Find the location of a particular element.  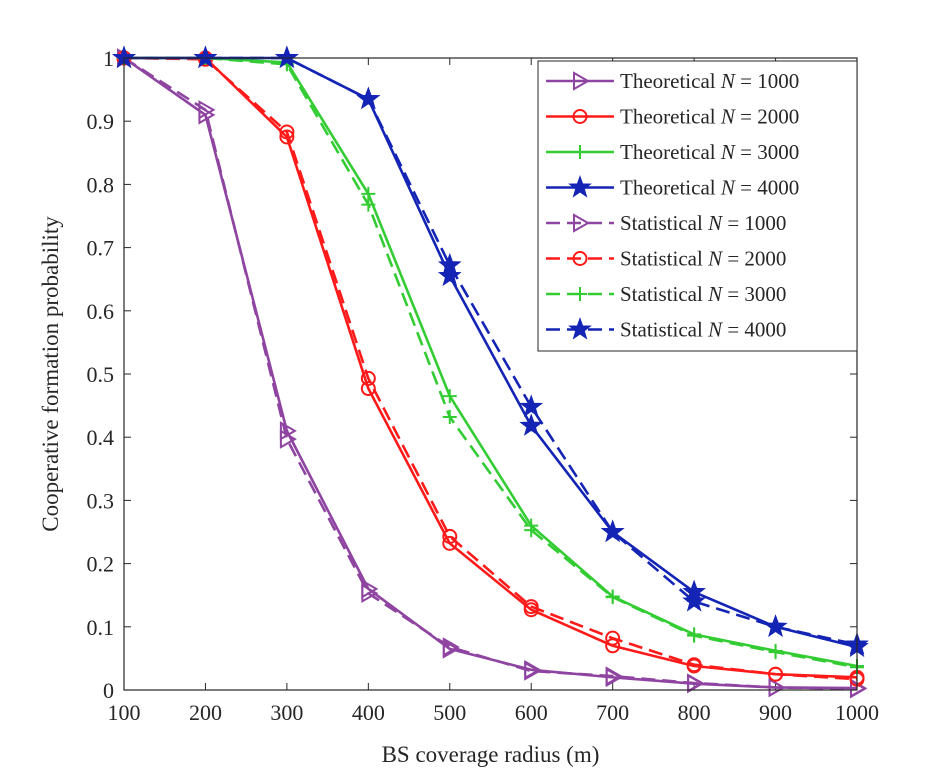

legend-label: Statistical N = 1000 is located at coordinates (703, 223).